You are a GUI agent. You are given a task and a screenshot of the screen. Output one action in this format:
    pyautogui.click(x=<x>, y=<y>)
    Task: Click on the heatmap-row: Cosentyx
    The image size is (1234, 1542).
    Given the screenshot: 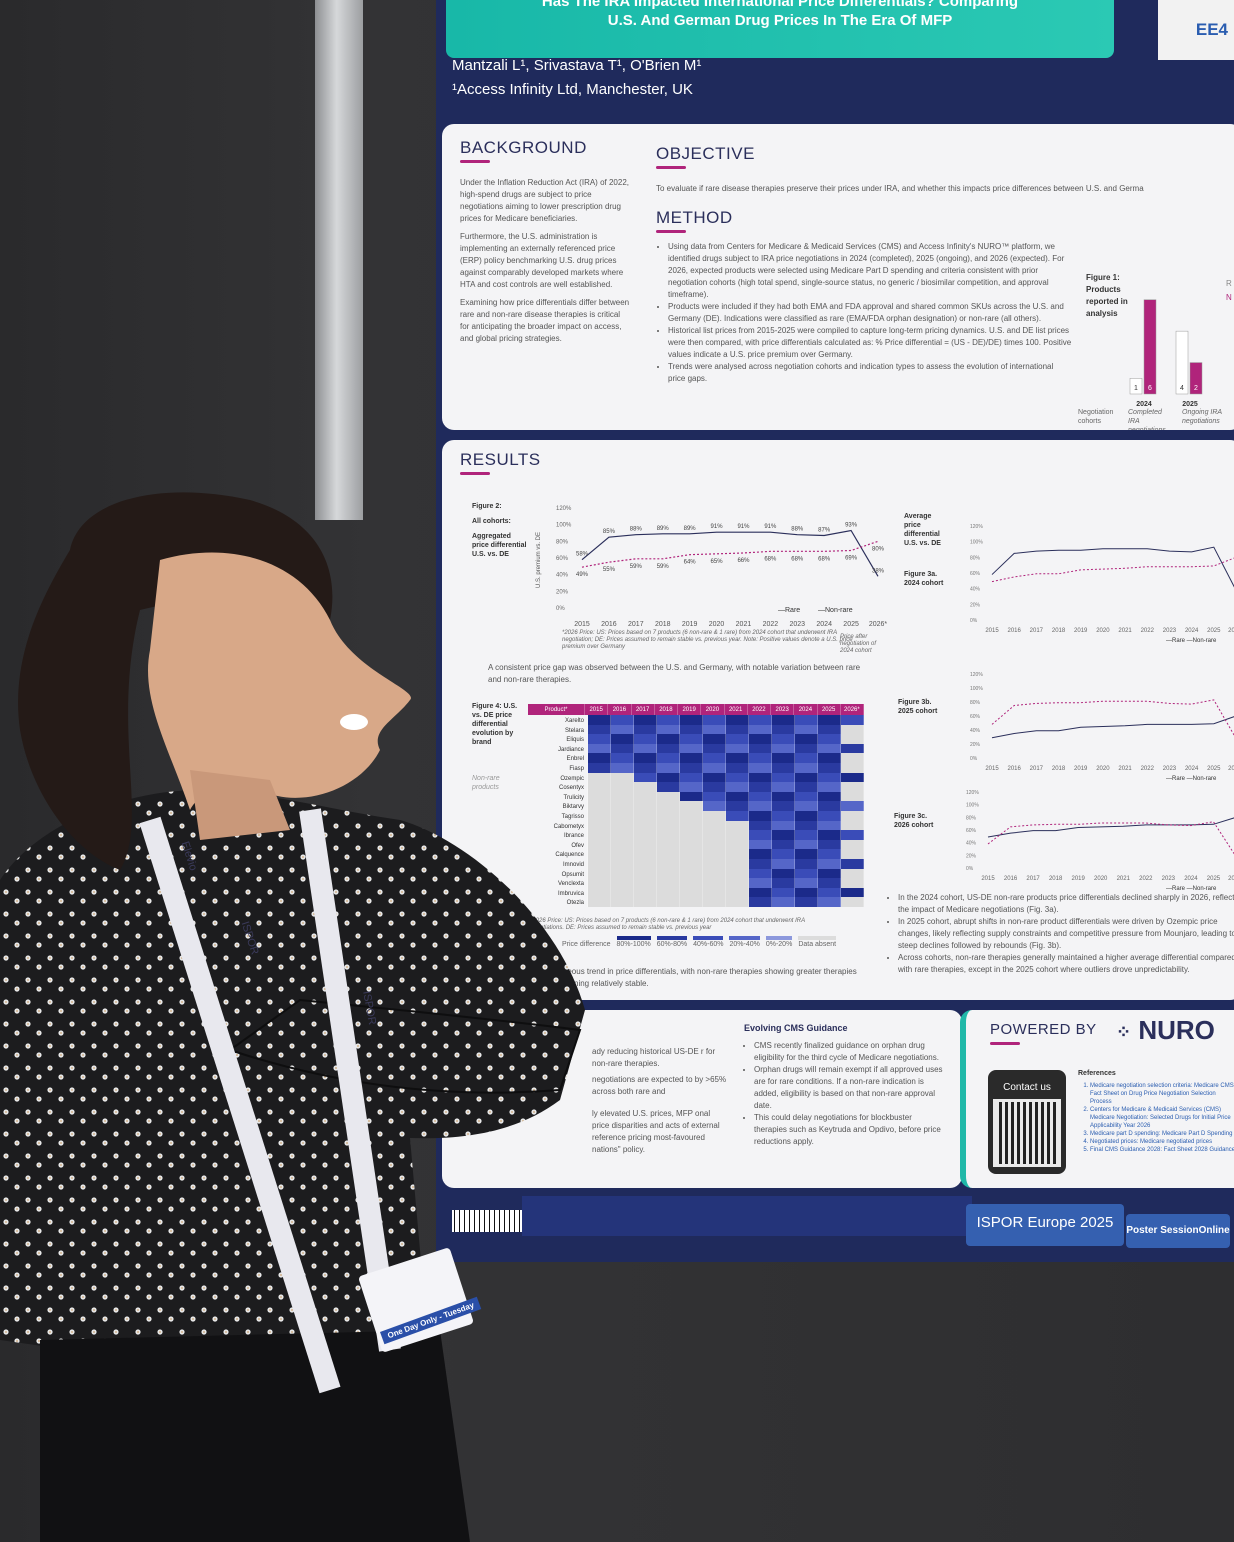 What is the action you would take?
    pyautogui.click(x=696, y=787)
    